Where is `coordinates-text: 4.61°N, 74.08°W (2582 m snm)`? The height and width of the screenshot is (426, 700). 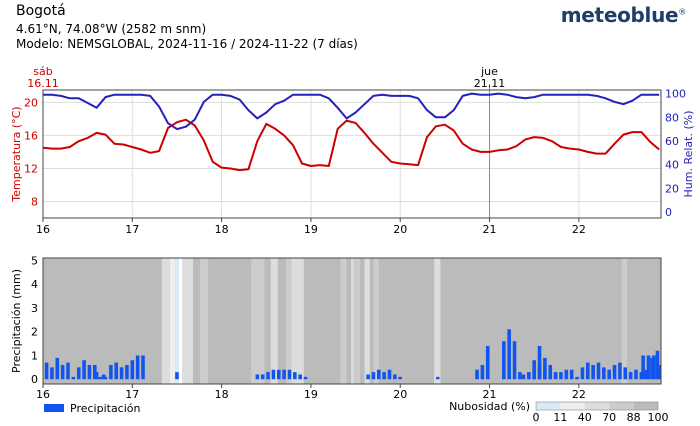
coordinates-text: 4.61°N, 74.08°W (2582 m snm) is located at coordinates (111, 29).